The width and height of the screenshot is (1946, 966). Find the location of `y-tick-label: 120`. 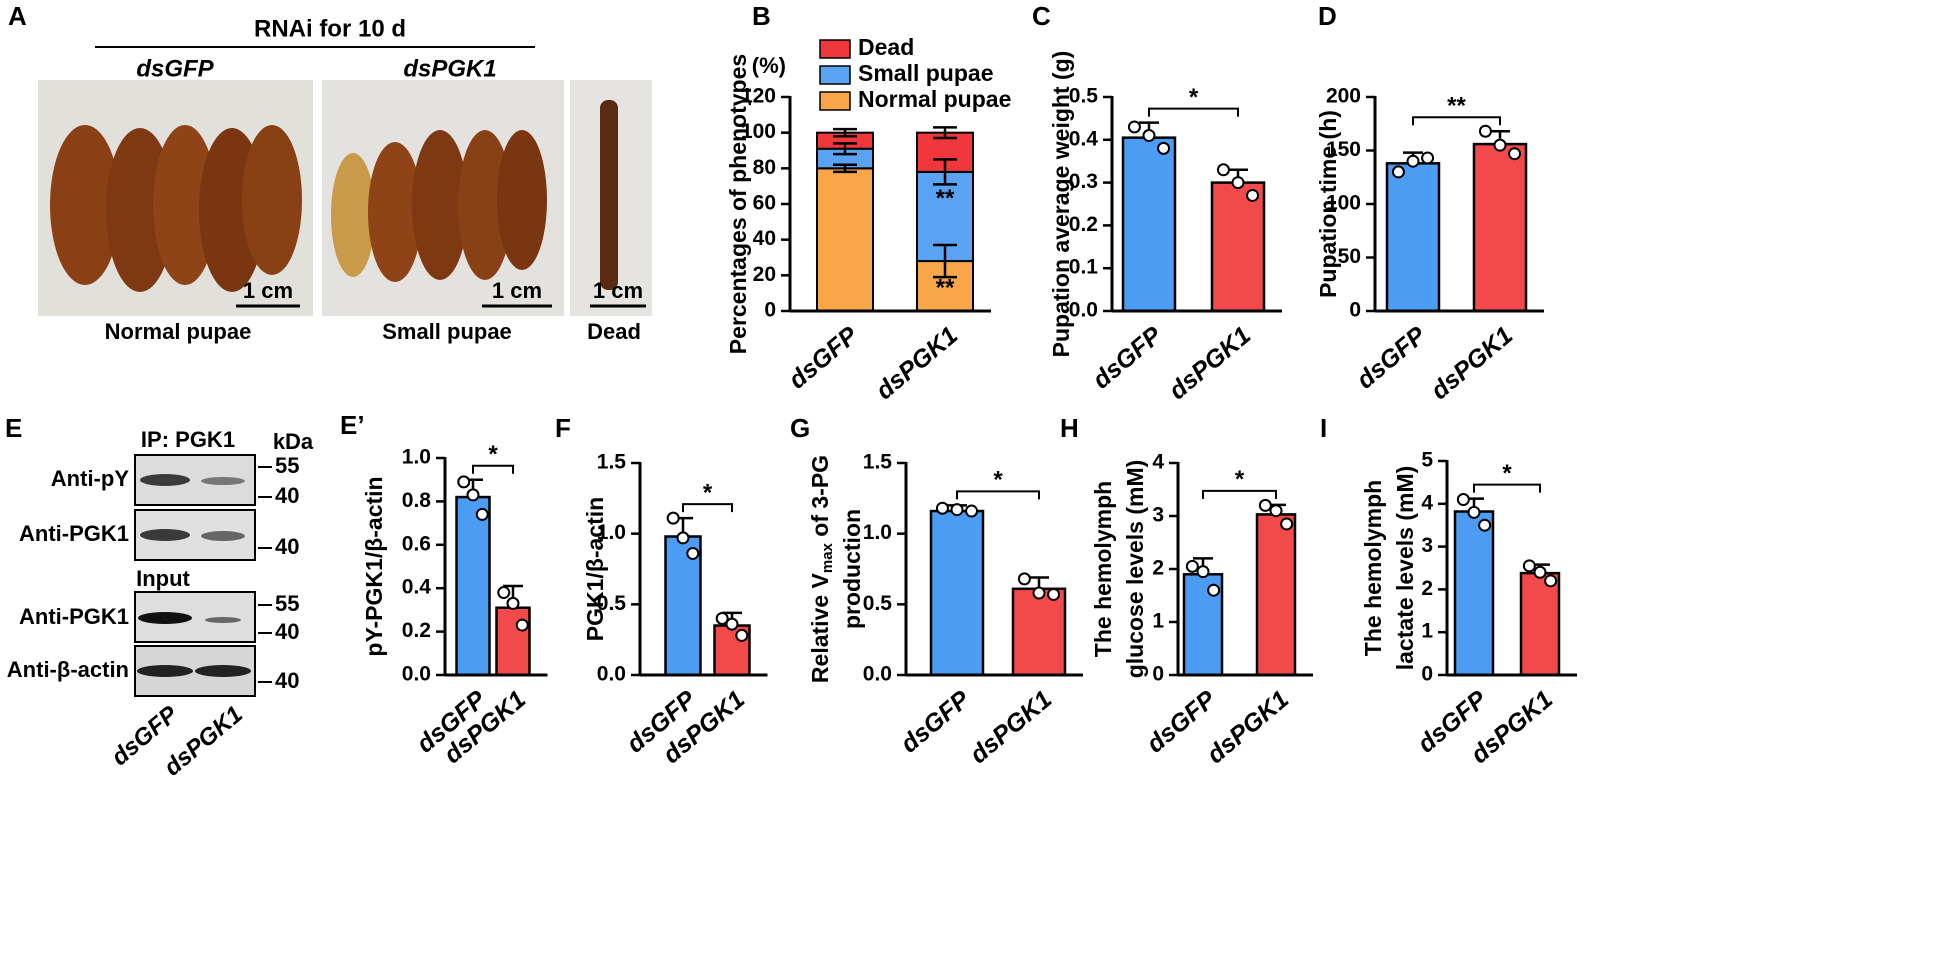

y-tick-label: 120 is located at coordinates (758, 96).